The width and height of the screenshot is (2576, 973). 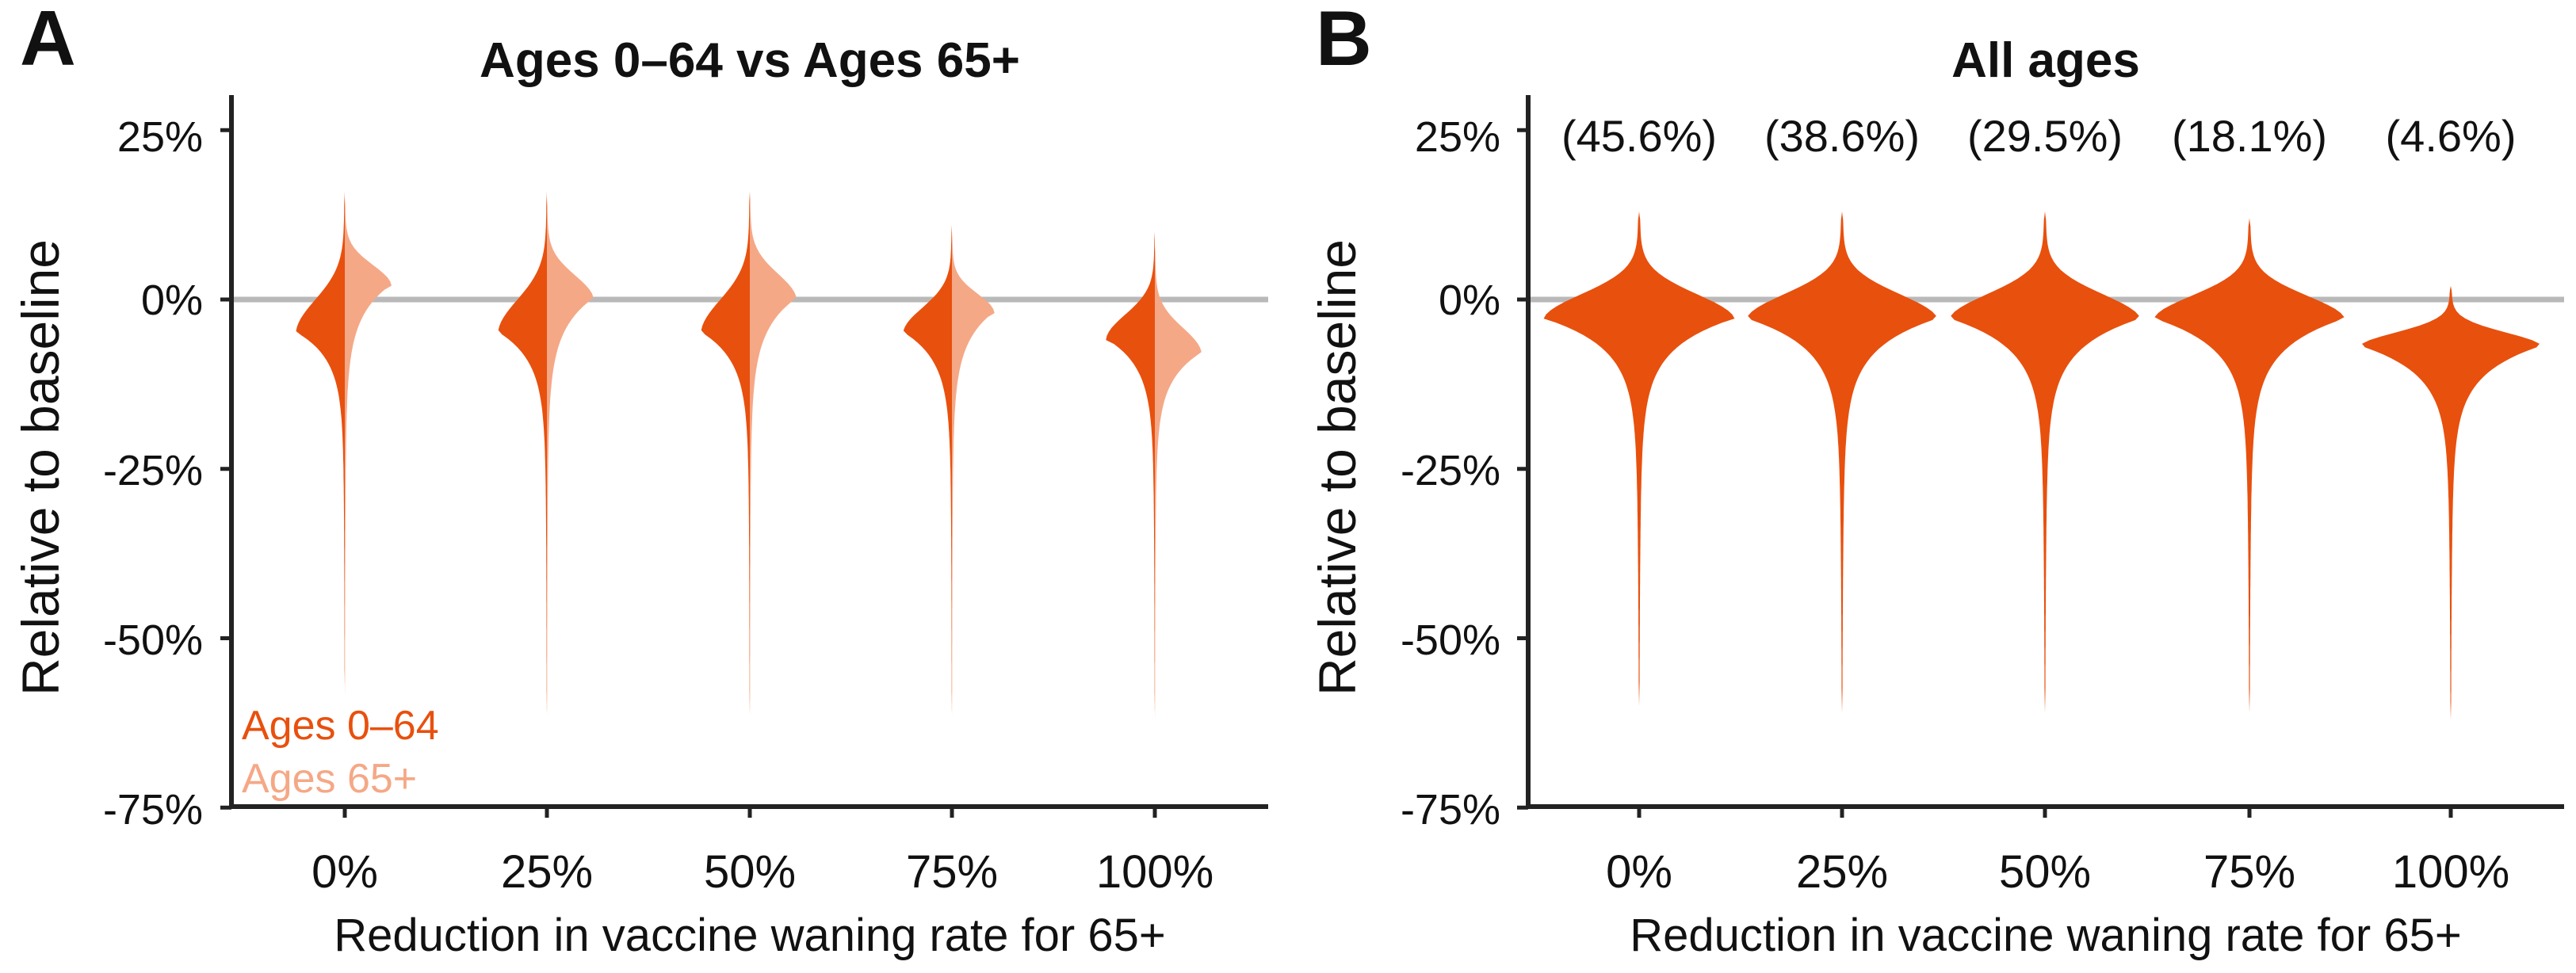 I want to click on annotation-label: (29.5%), so click(x=2045, y=136).